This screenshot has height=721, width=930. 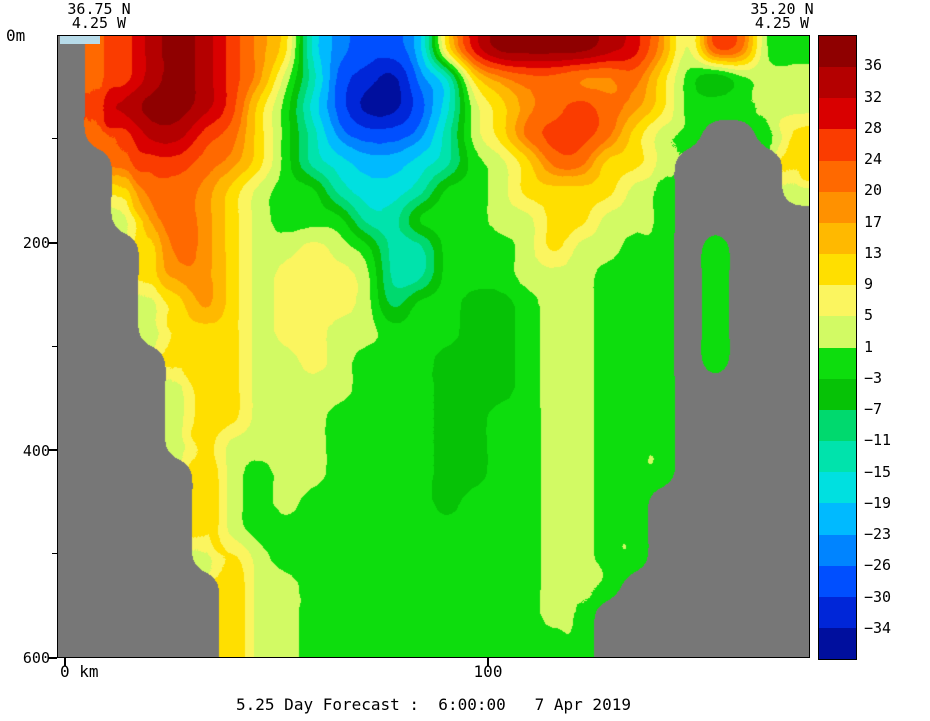 I want to click on top-right-longitude: 4.25 W, so click(x=782, y=23).